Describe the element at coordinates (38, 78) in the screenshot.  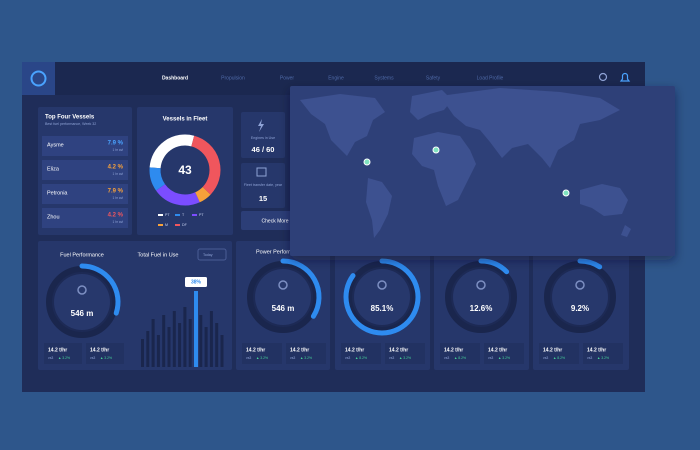
I see `logo-icon` at that location.